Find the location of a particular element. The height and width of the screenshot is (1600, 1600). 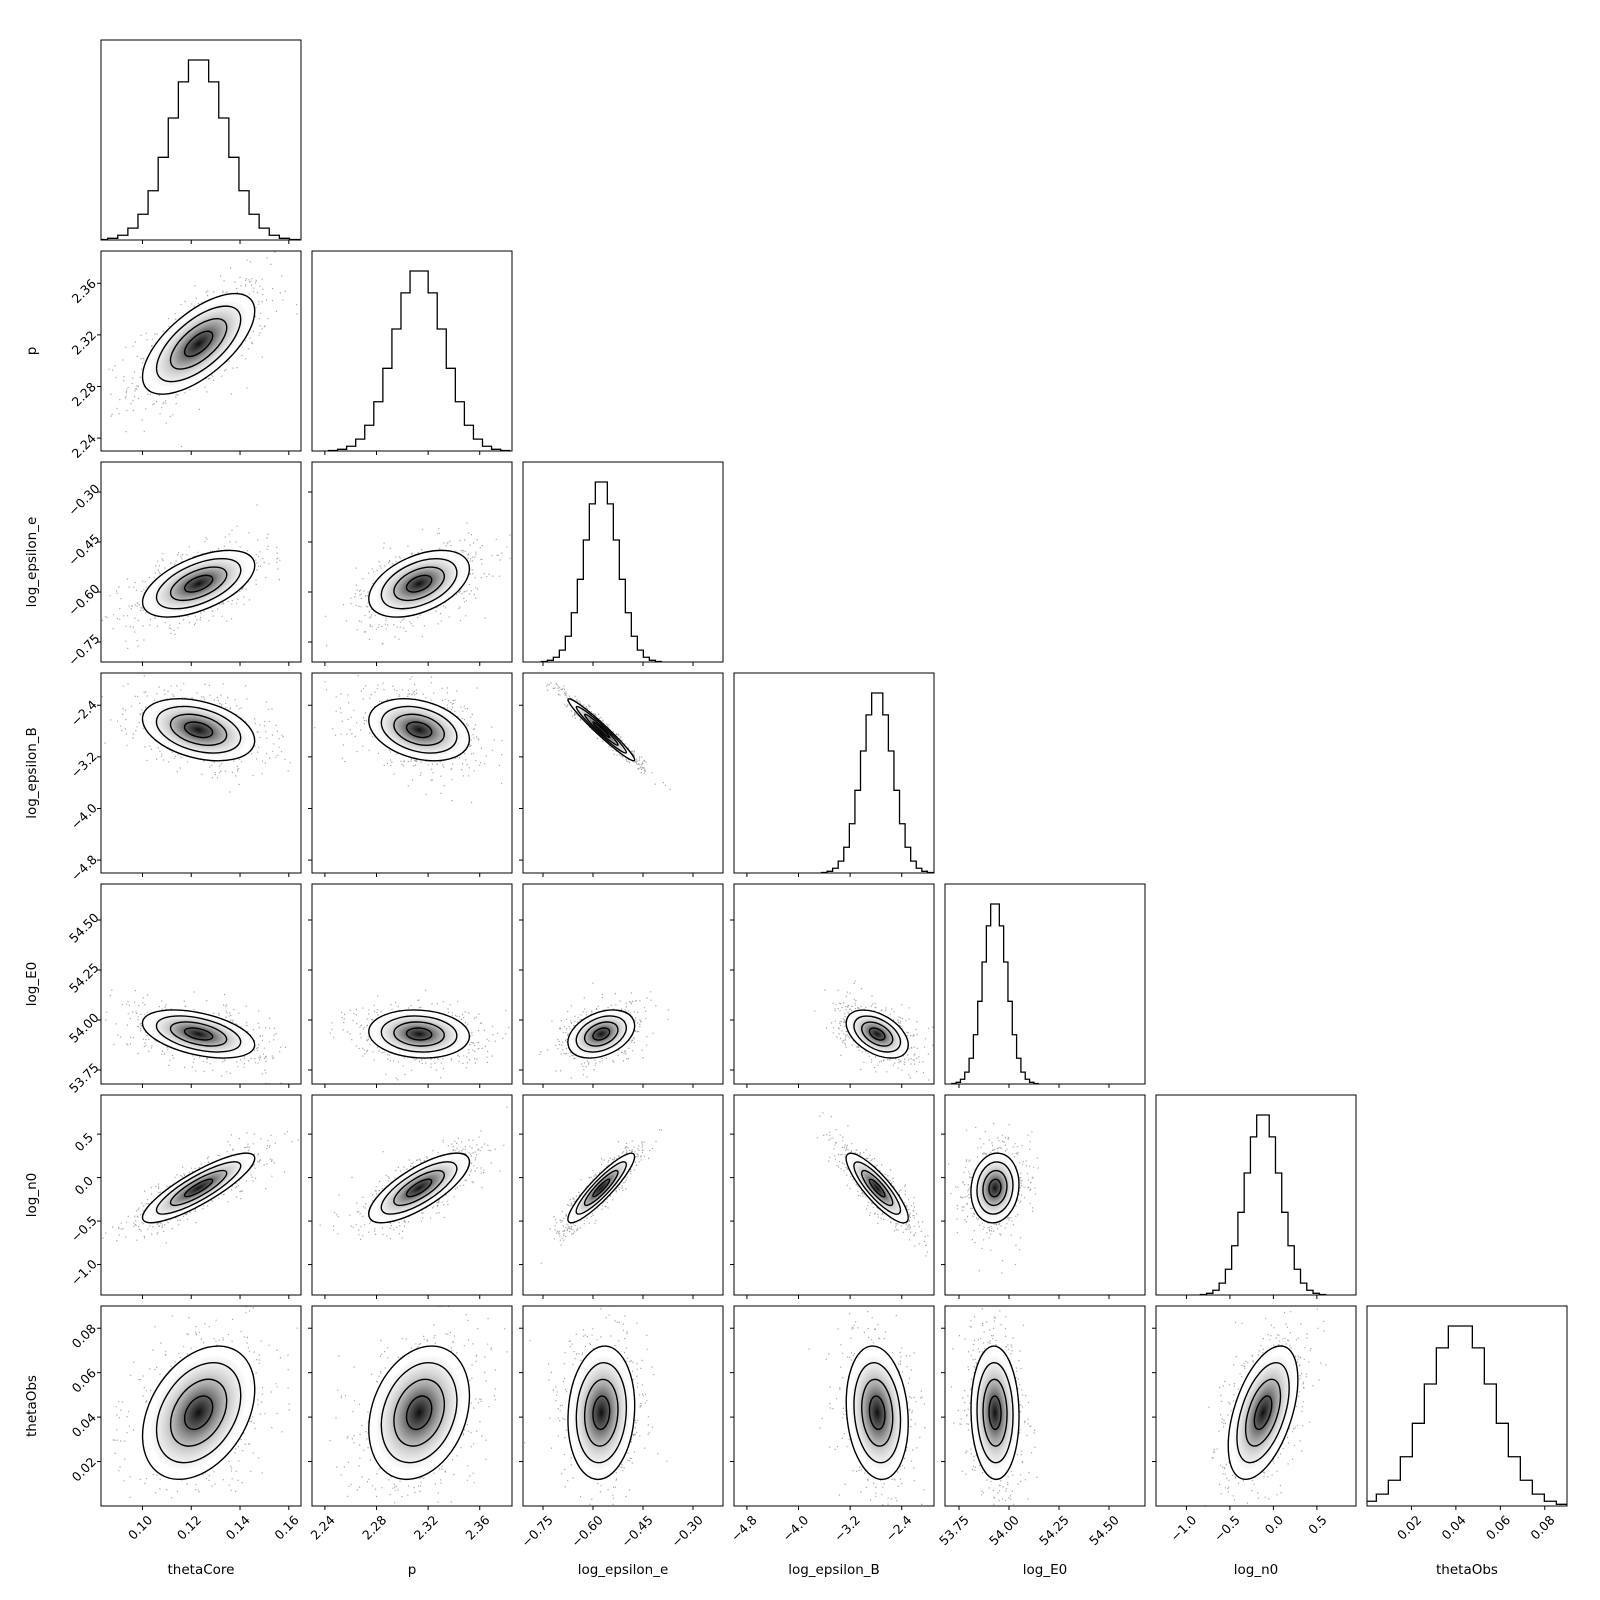

y-tick-label: −0.5 is located at coordinates (84, 1229).